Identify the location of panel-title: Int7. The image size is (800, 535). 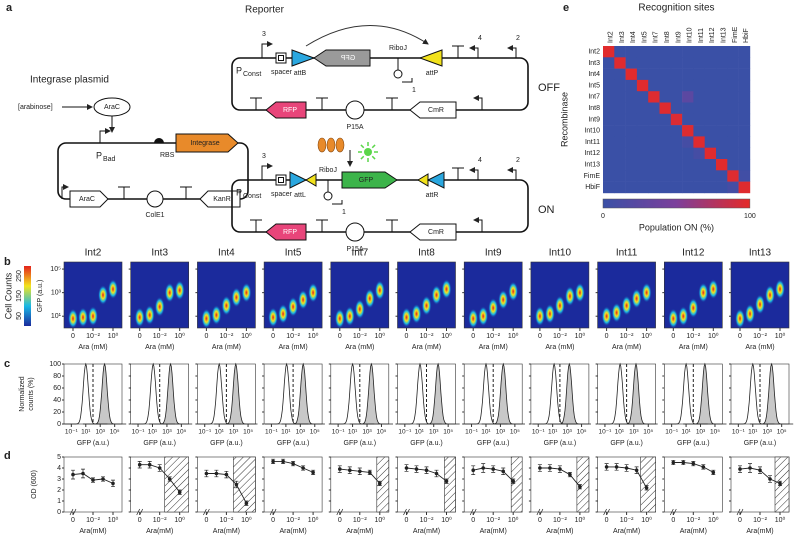
(359, 253).